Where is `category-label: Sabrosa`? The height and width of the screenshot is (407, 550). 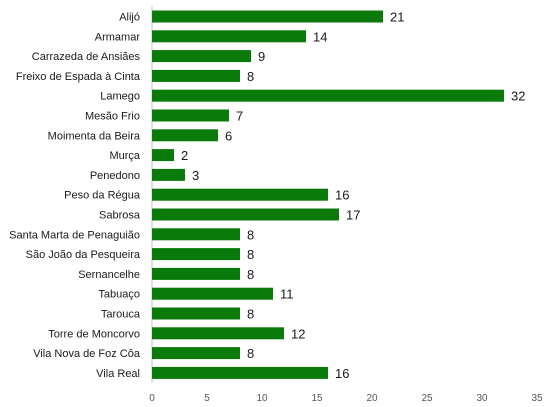
category-label: Sabrosa is located at coordinates (120, 216).